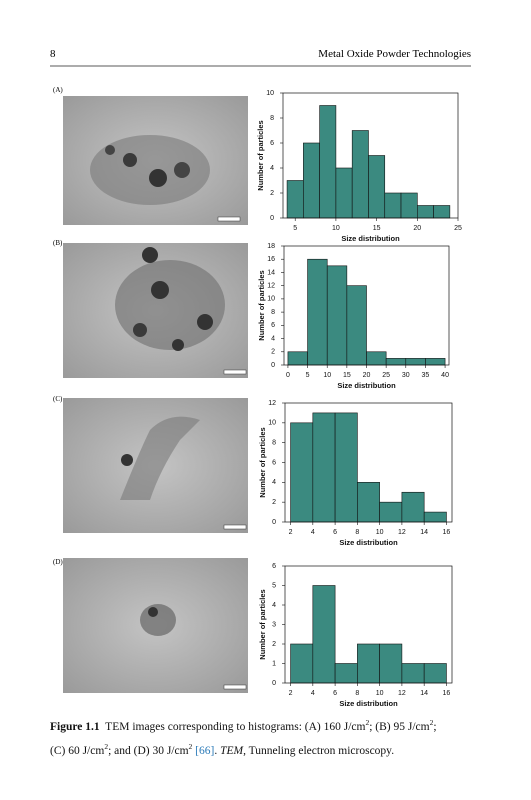 The image size is (531, 800). I want to click on page-number: 8, so click(53, 54).